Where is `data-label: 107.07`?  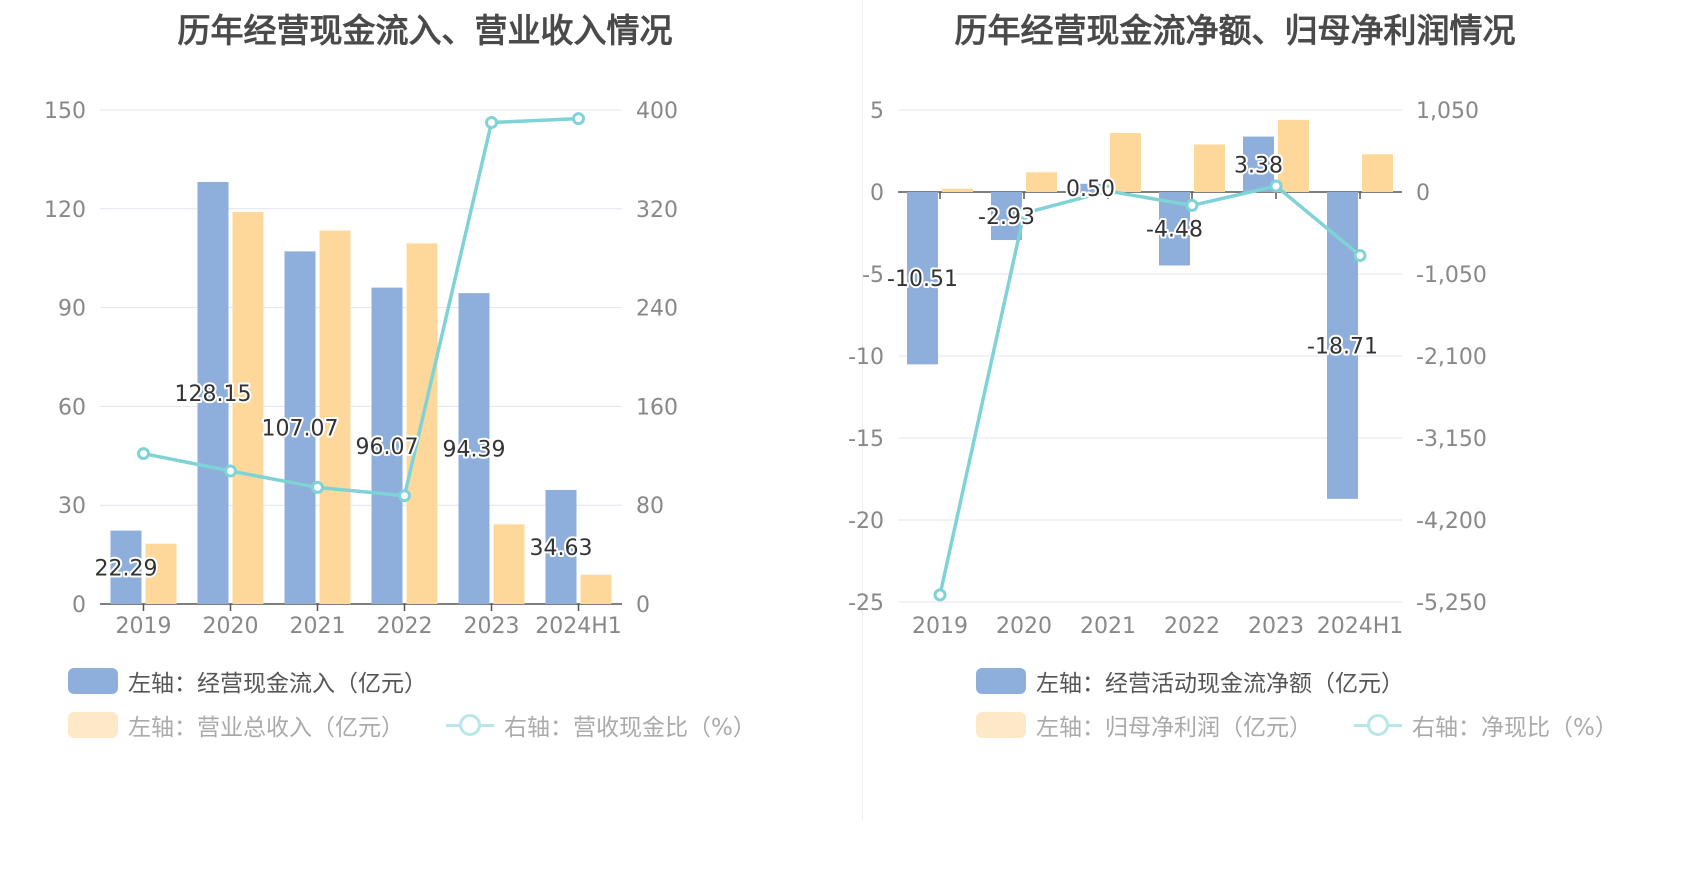 data-label: 107.07 is located at coordinates (300, 429).